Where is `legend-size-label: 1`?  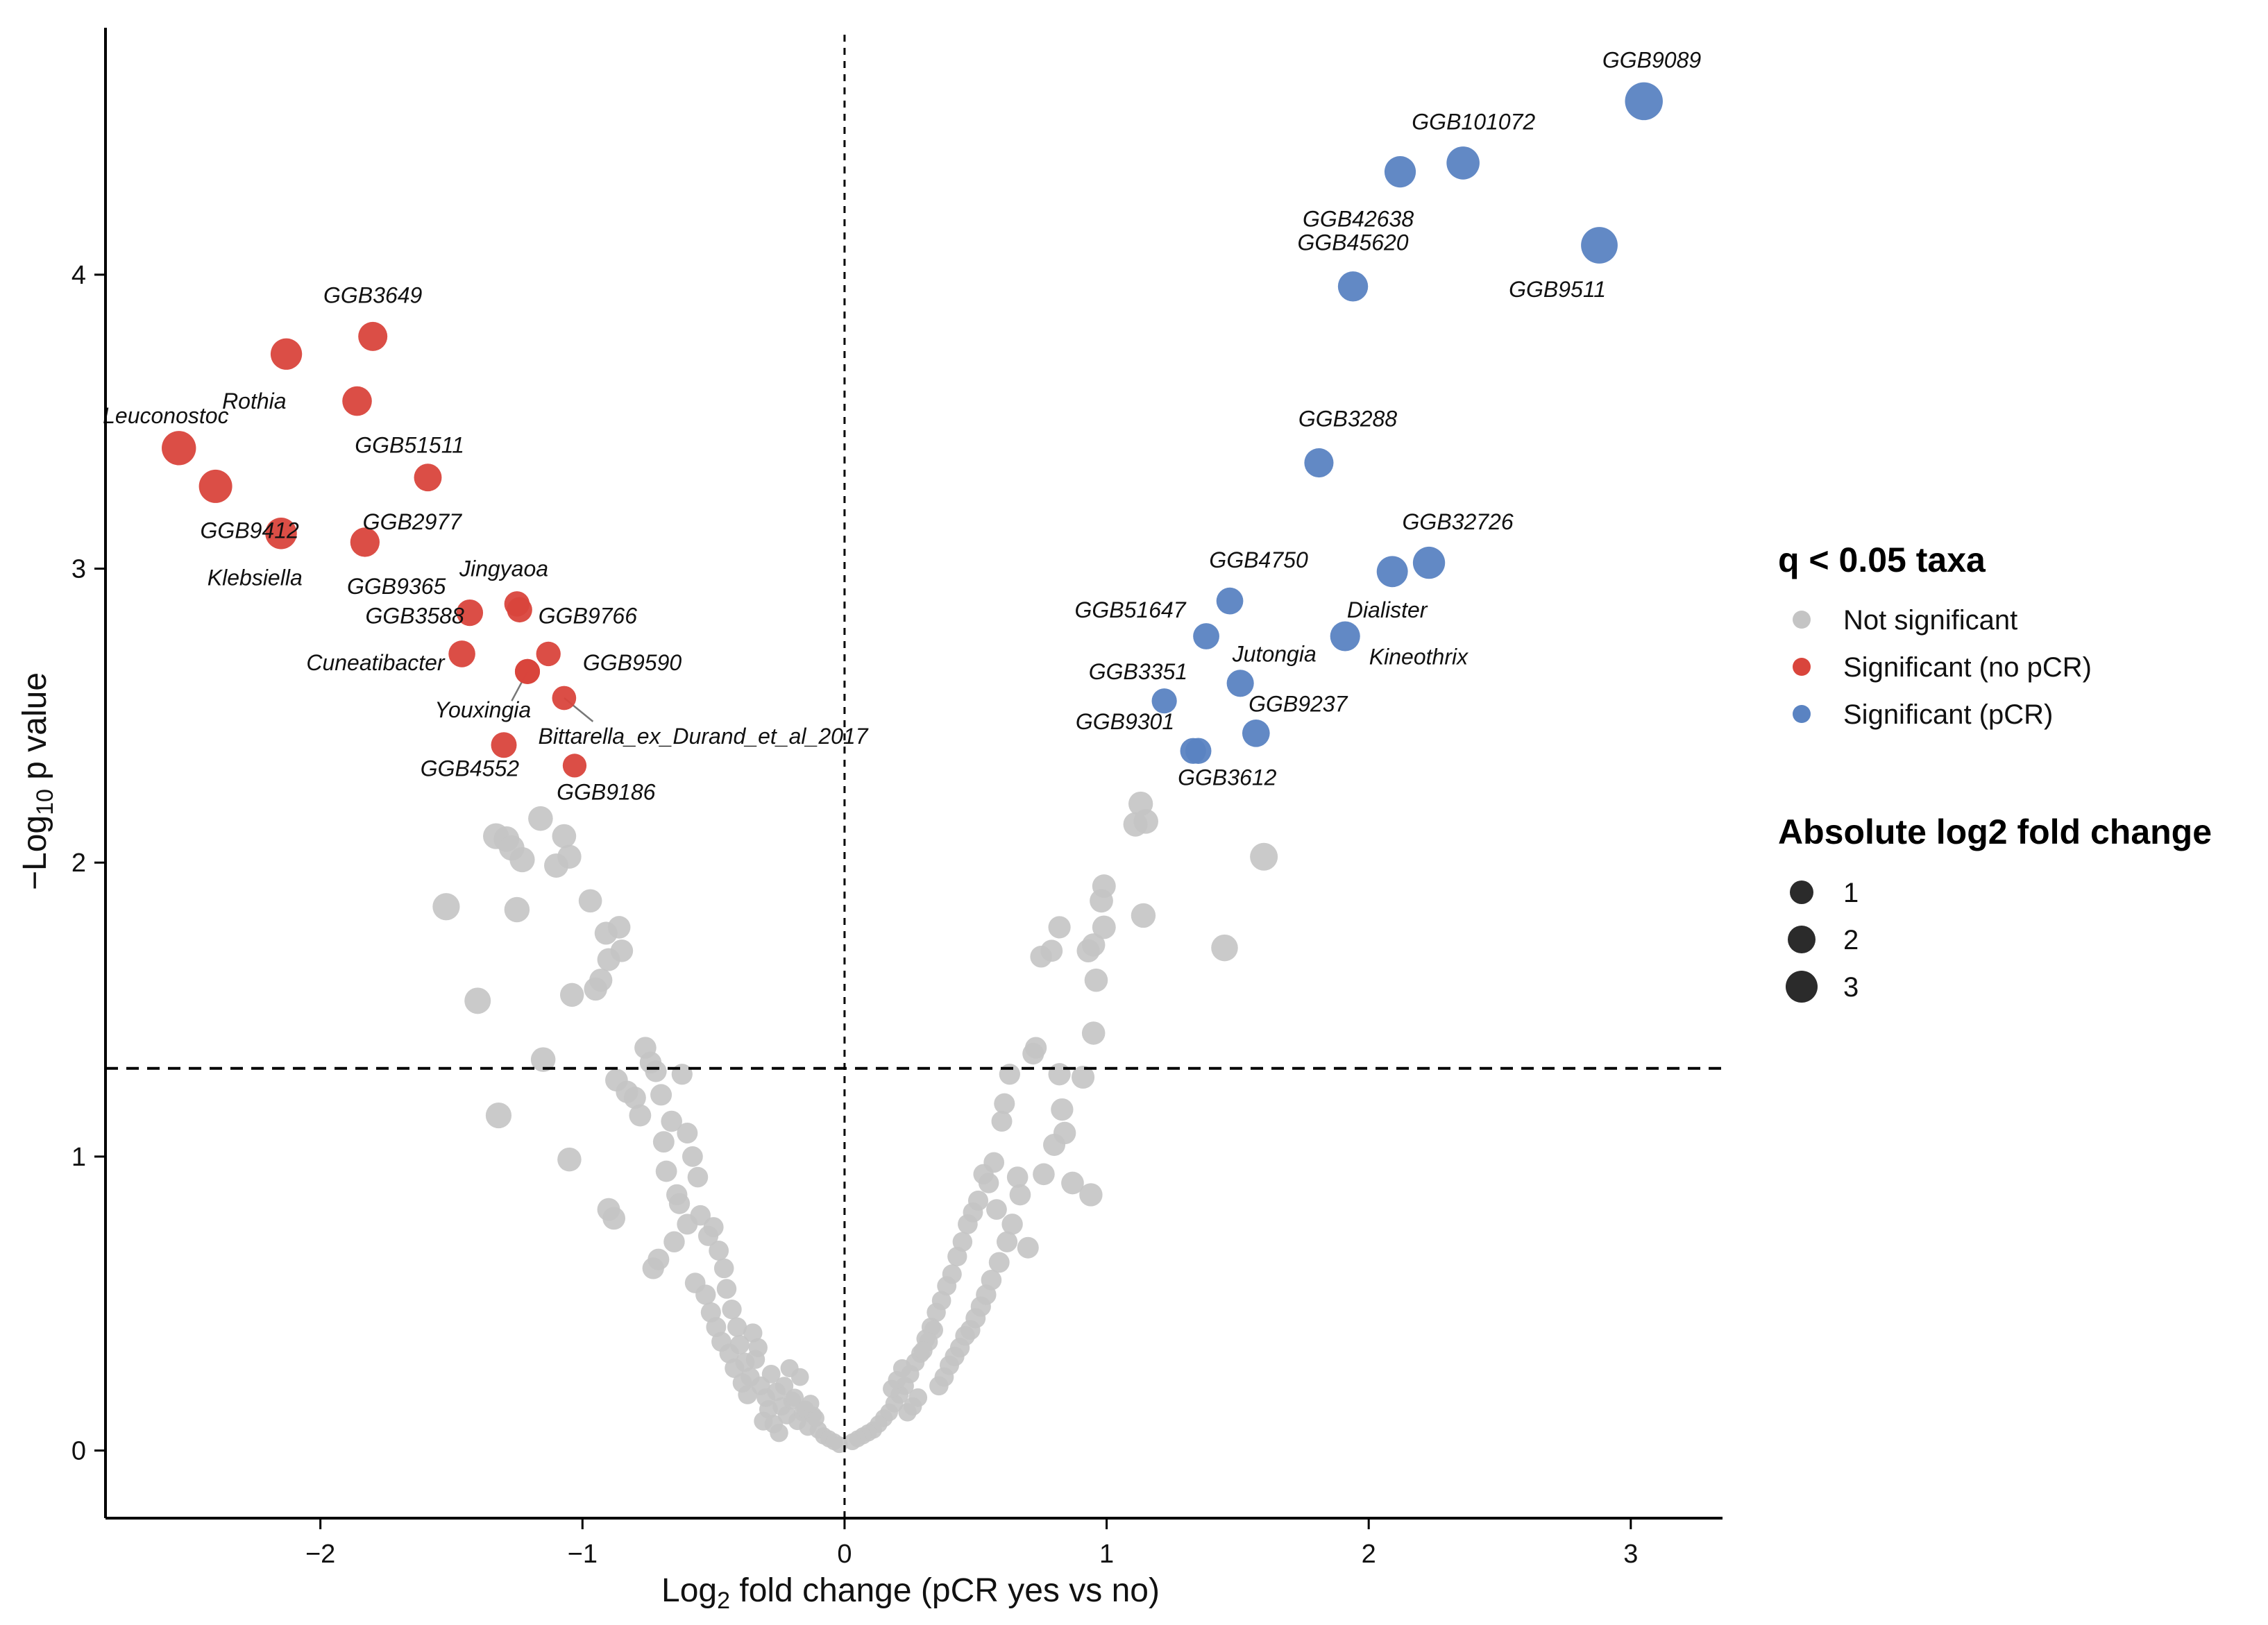
legend-size-label: 1 is located at coordinates (1851, 893).